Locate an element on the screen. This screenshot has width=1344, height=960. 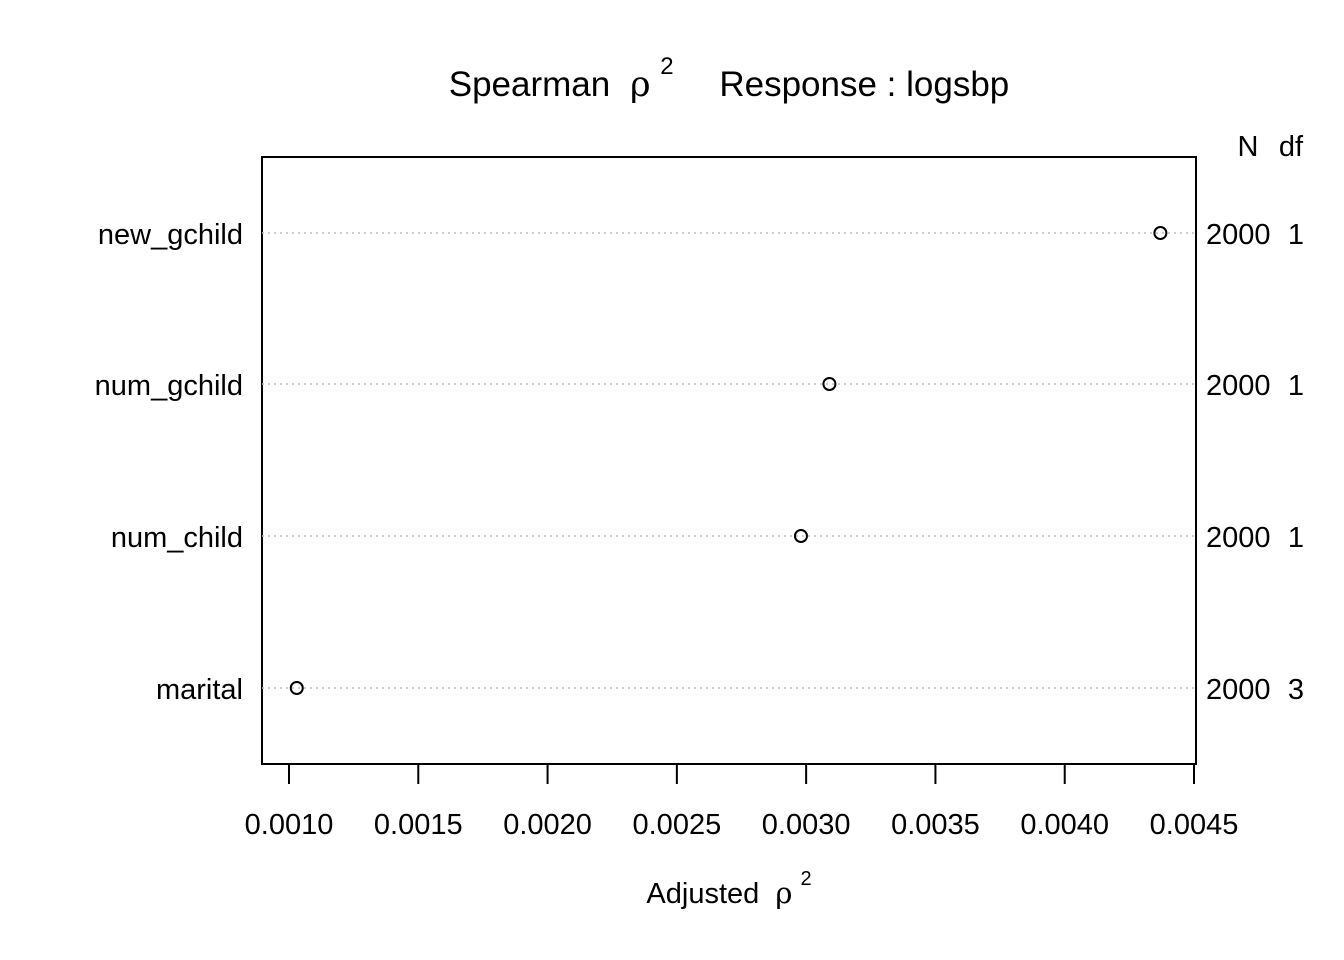
x-tick-label: 0.0025 is located at coordinates (677, 825).